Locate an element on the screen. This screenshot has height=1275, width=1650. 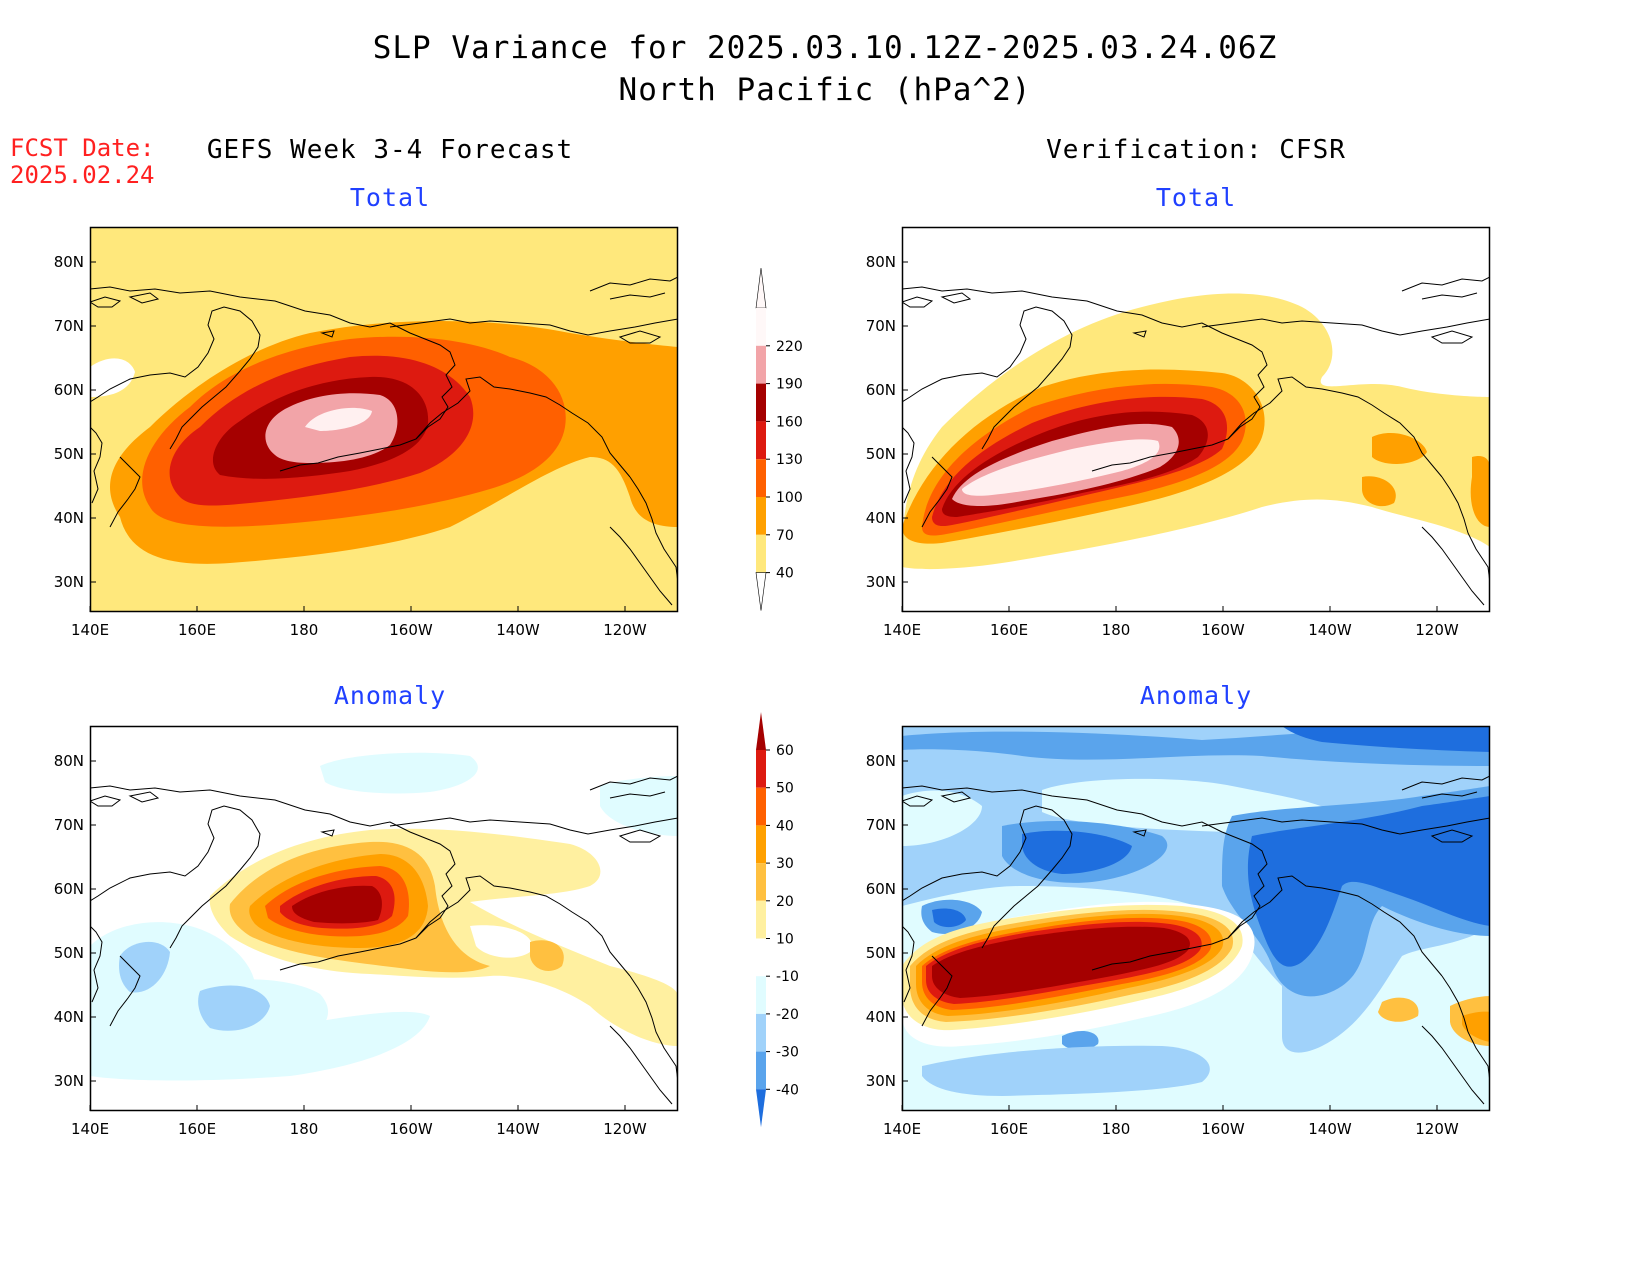
main-subtitle: North Pacific (hPa^2) is located at coordinates (825, 90).